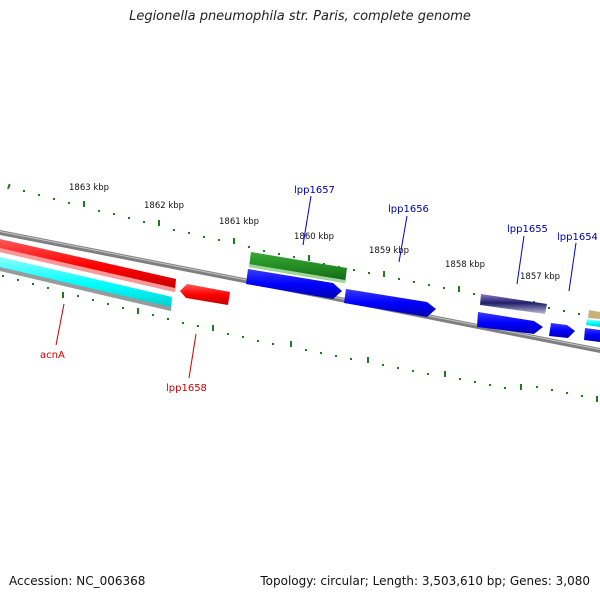 The height and width of the screenshot is (600, 600). What do you see at coordinates (314, 237) in the screenshot?
I see `tick-label-1860: 1860 kbp` at bounding box center [314, 237].